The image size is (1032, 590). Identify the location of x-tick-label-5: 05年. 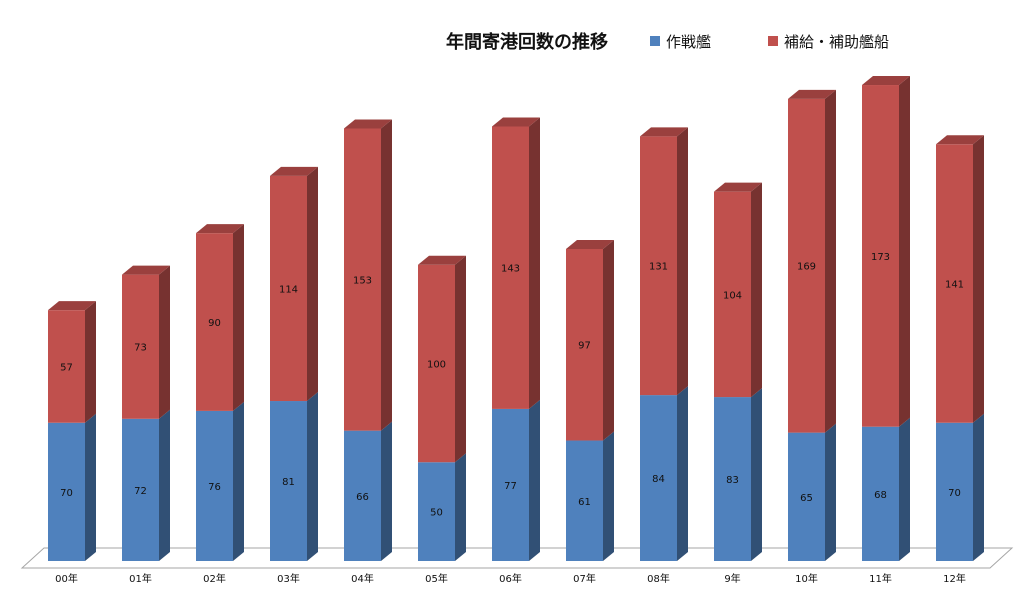
(436, 578).